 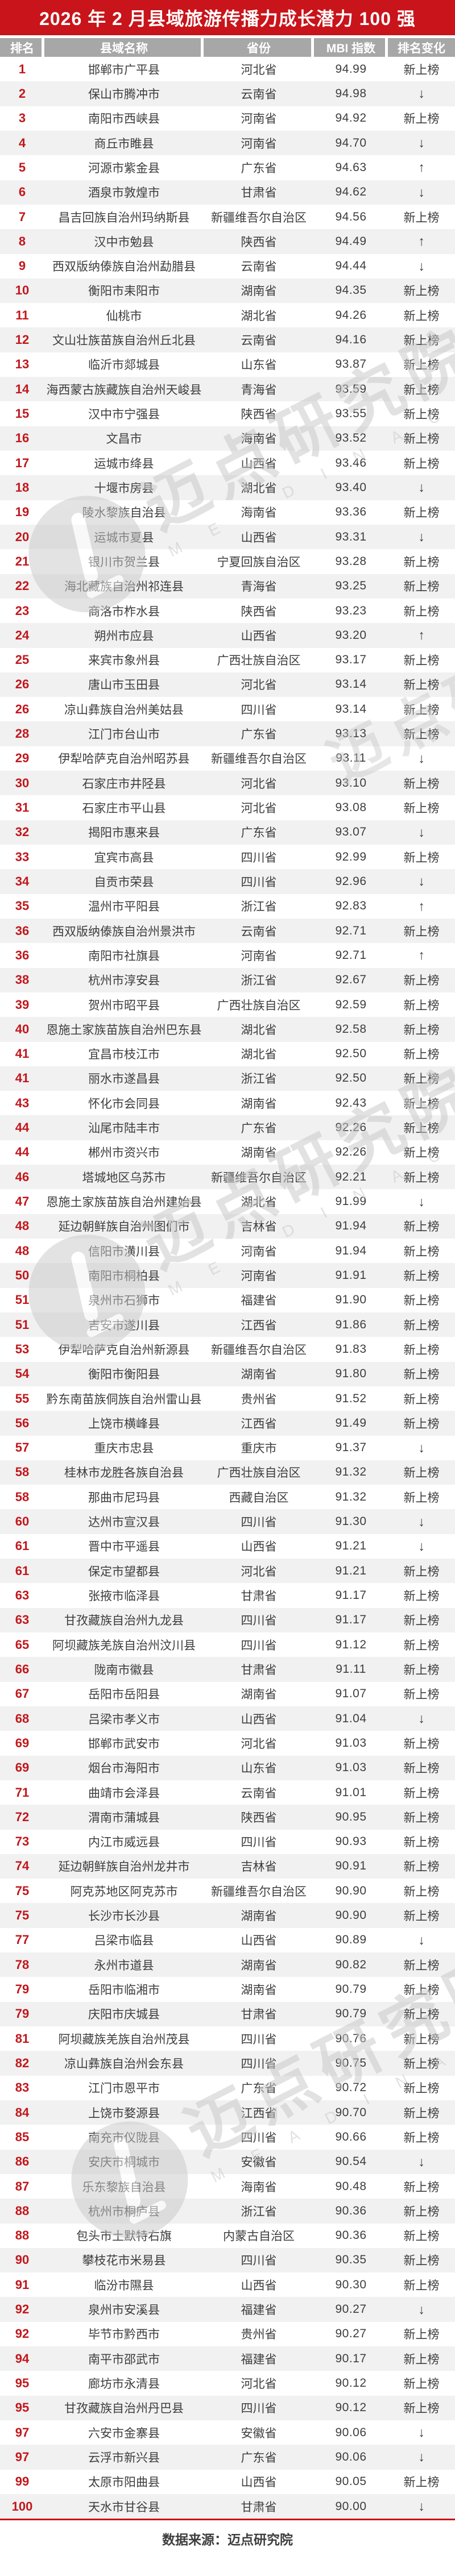 What do you see at coordinates (227, 1989) in the screenshot?
I see `table-row: 79 岳阳市临湘市 湖南省 90.79 新上榜` at bounding box center [227, 1989].